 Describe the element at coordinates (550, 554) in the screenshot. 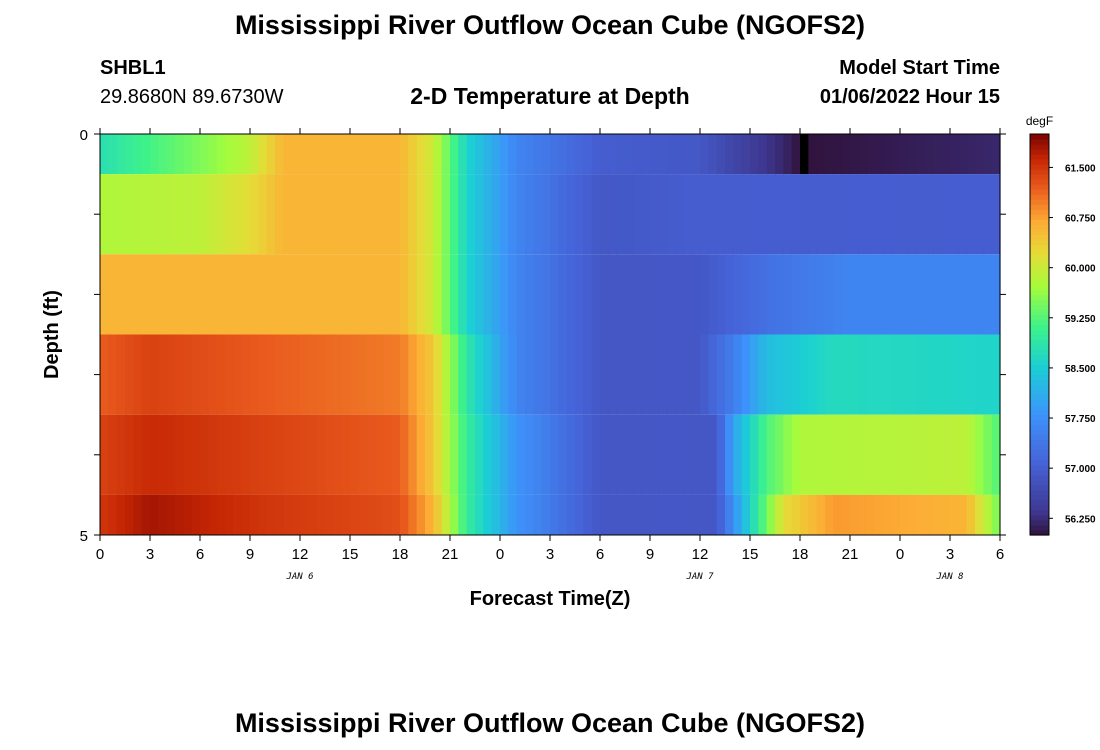

I see `x-tick-label: 3` at that location.